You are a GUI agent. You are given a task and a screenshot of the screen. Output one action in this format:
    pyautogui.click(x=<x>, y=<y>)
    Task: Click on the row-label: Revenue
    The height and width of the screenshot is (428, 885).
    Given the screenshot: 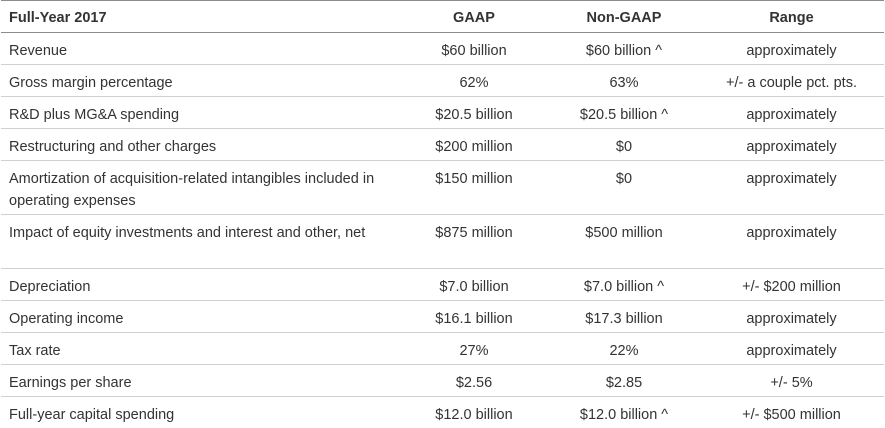 What is the action you would take?
    pyautogui.click(x=200, y=49)
    